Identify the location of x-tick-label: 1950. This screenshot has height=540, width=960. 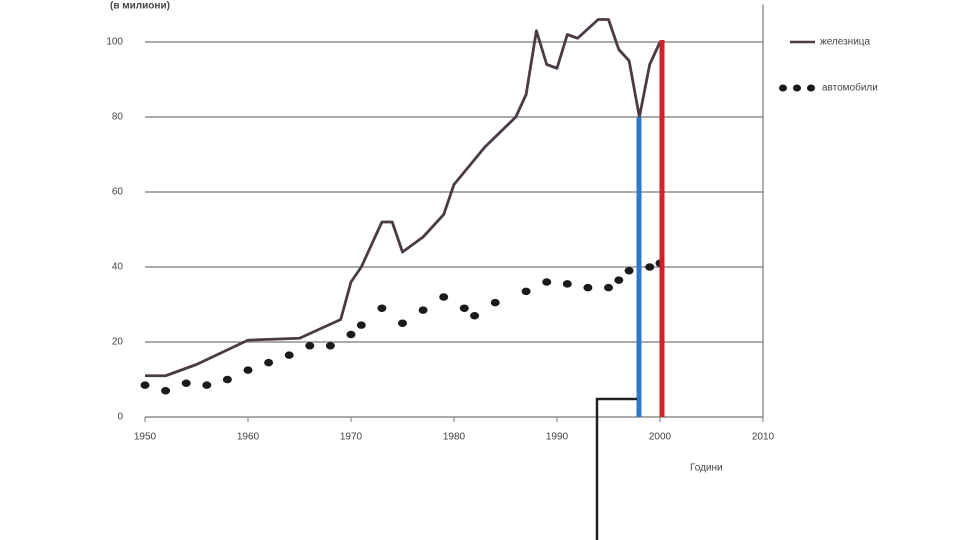
(145, 437).